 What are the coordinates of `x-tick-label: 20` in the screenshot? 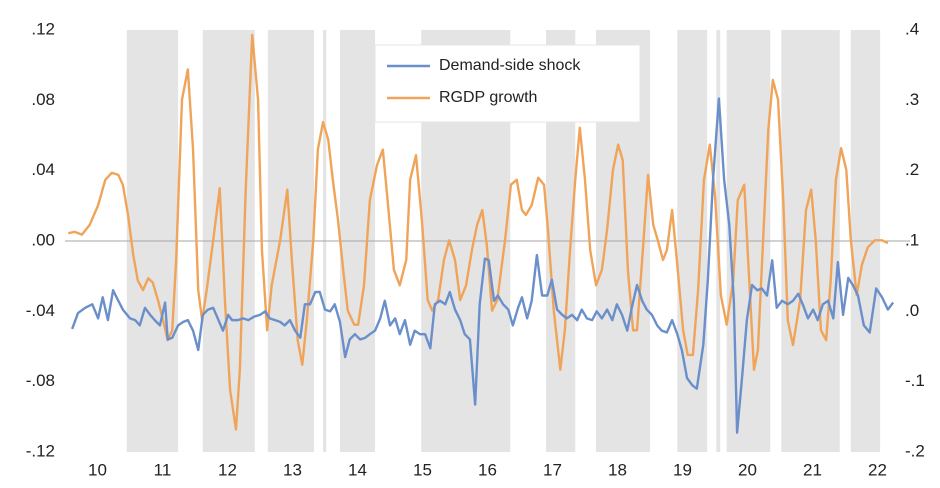 It's located at (747, 469).